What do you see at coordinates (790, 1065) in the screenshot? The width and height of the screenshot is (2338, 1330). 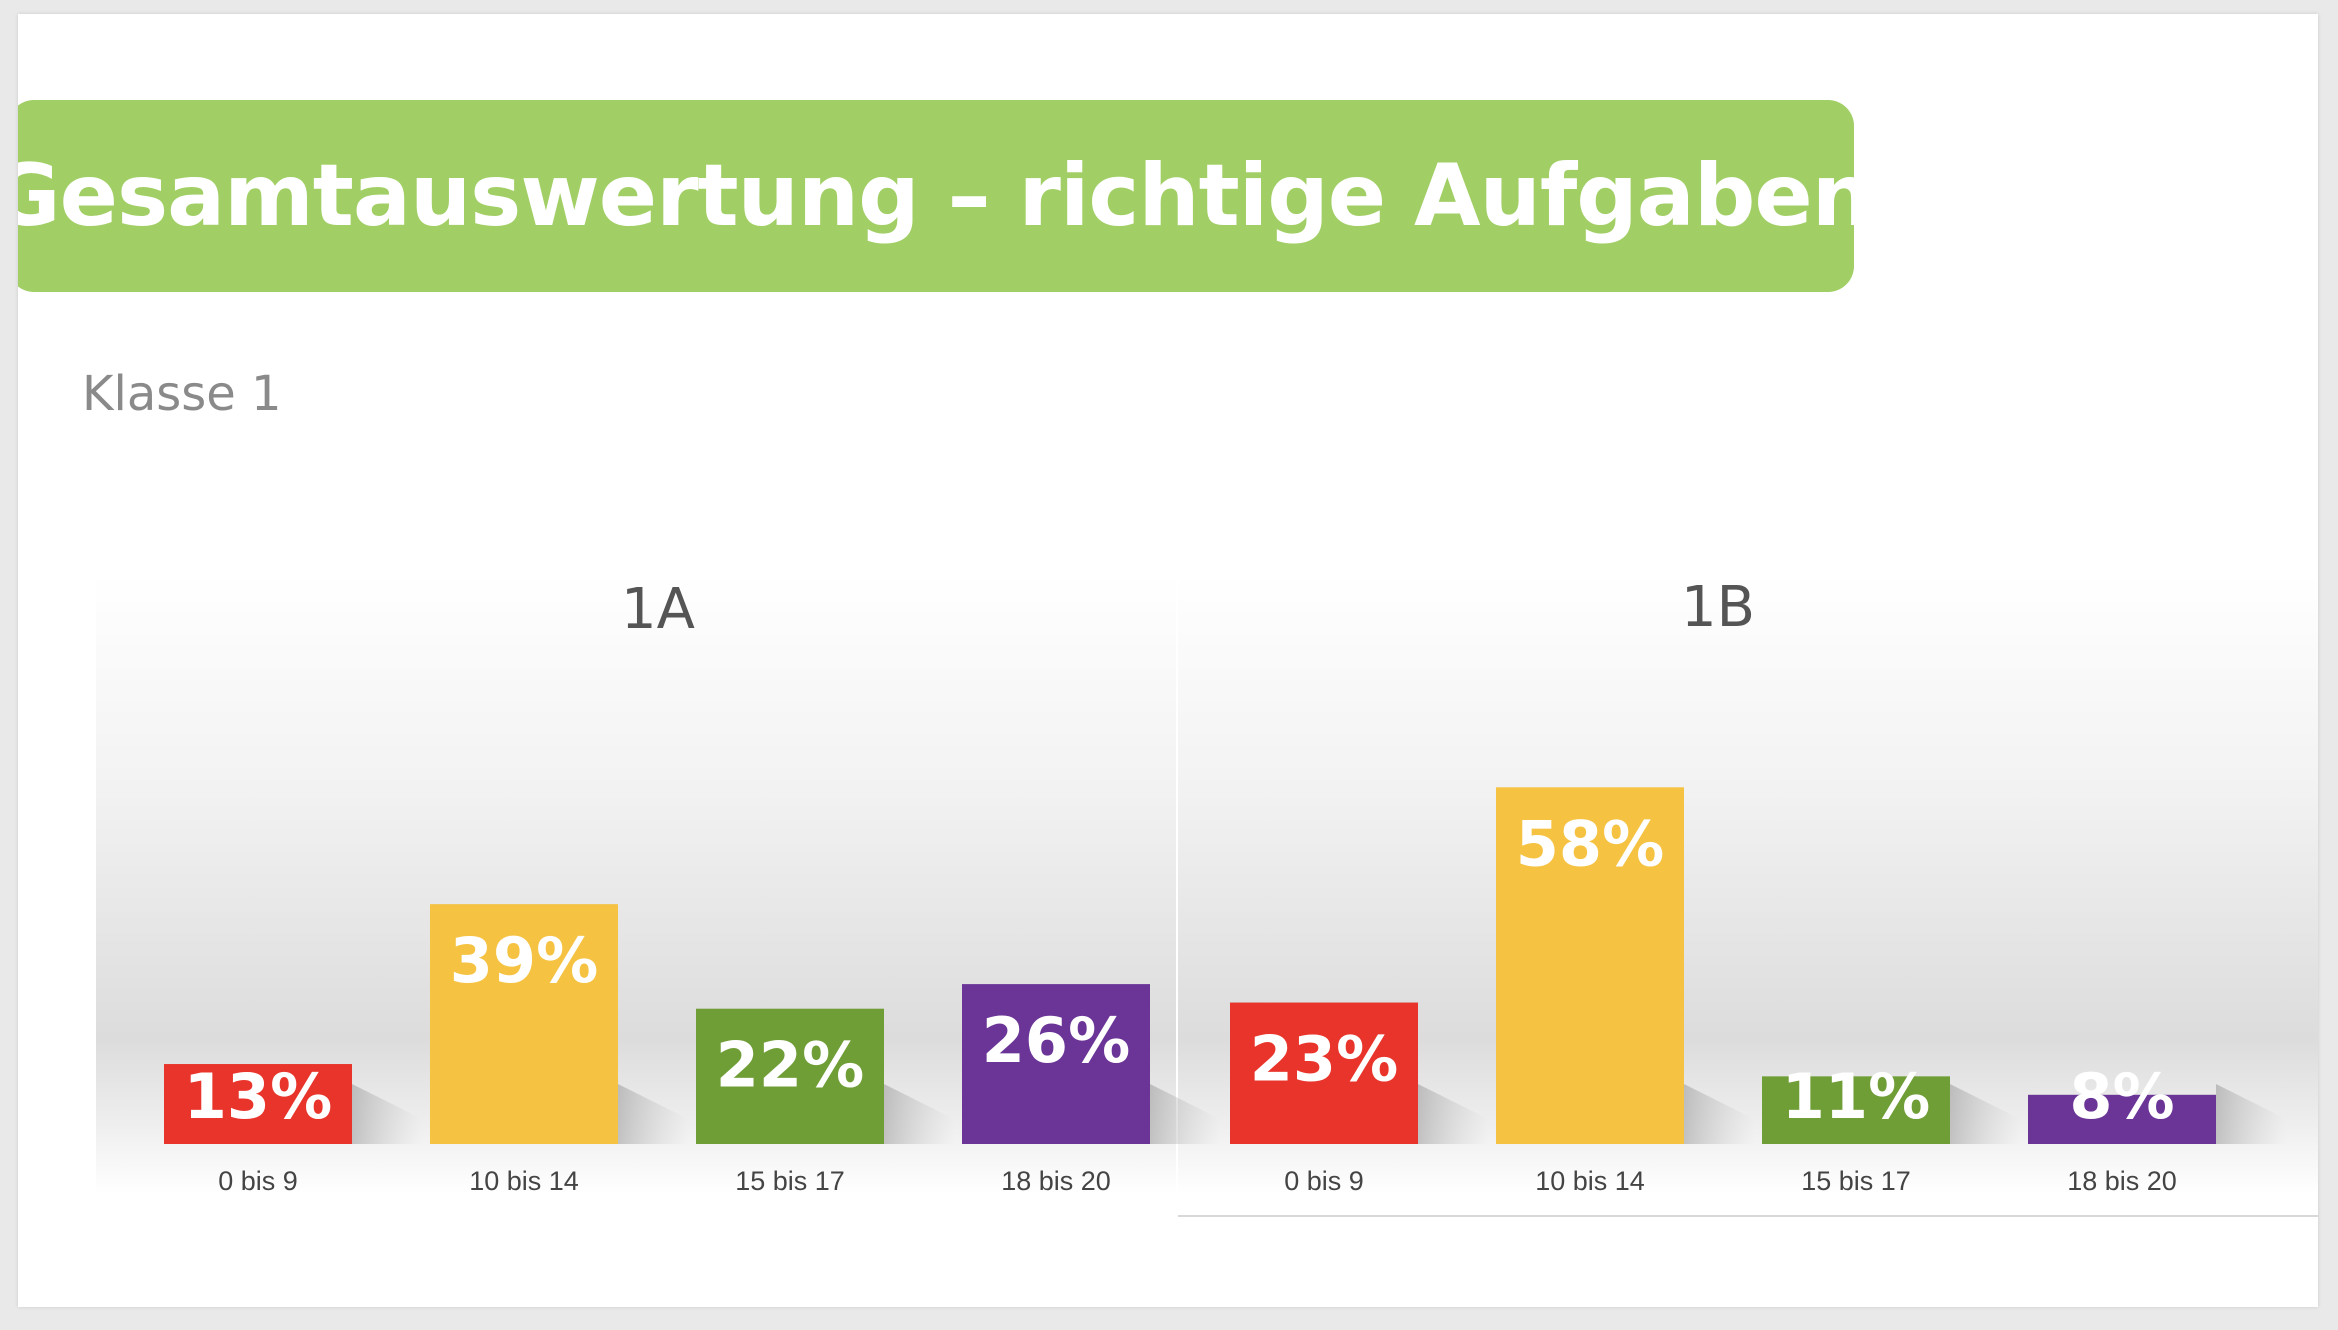 I see `bar-value-label: 22%` at bounding box center [790, 1065].